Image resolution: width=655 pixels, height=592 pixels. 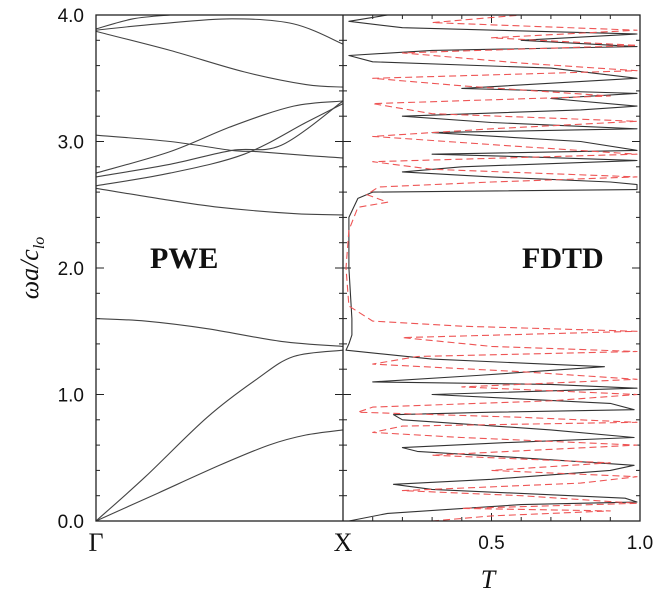 I want to click on x-tick-label: 0.5, so click(x=491, y=543).